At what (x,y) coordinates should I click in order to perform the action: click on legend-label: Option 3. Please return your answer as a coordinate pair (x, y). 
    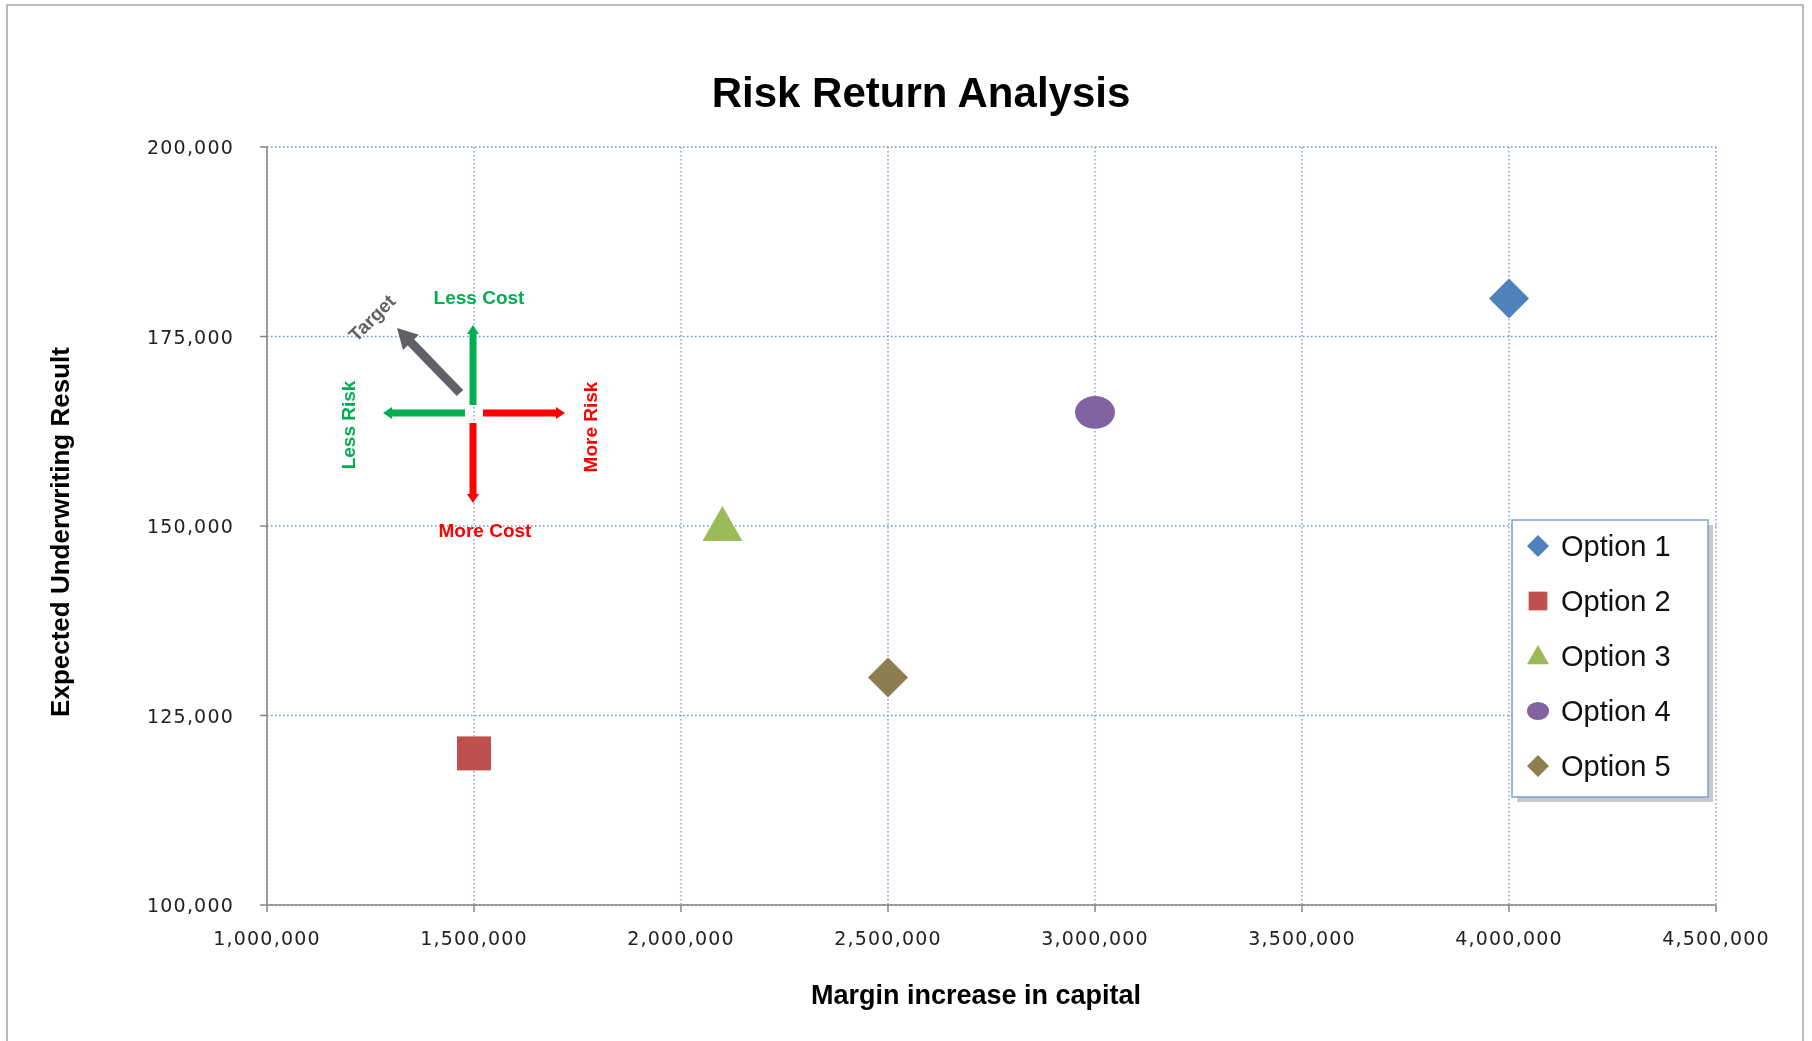
    Looking at the image, I should click on (1616, 656).